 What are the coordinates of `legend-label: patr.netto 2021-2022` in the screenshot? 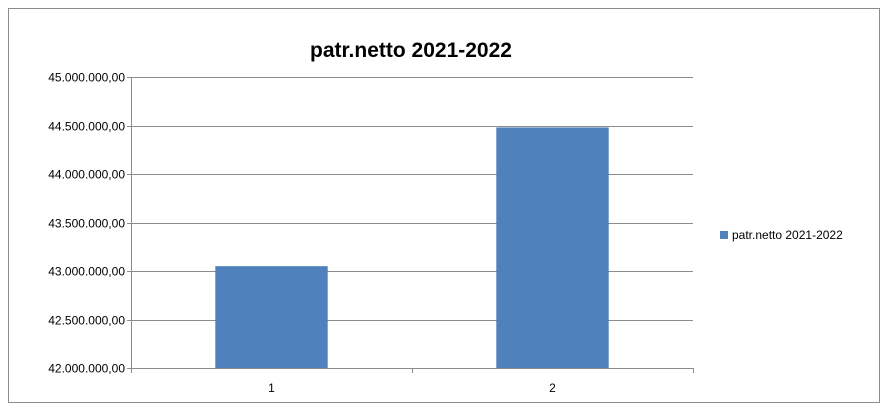 It's located at (787, 235).